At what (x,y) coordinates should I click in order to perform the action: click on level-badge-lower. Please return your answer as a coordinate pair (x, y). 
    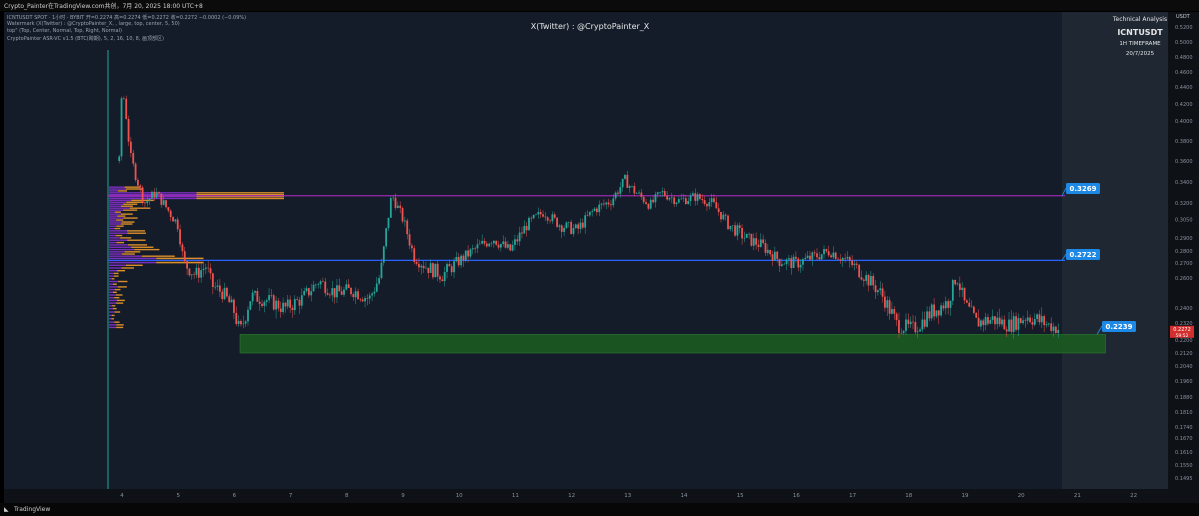
    Looking at the image, I should click on (1119, 326).